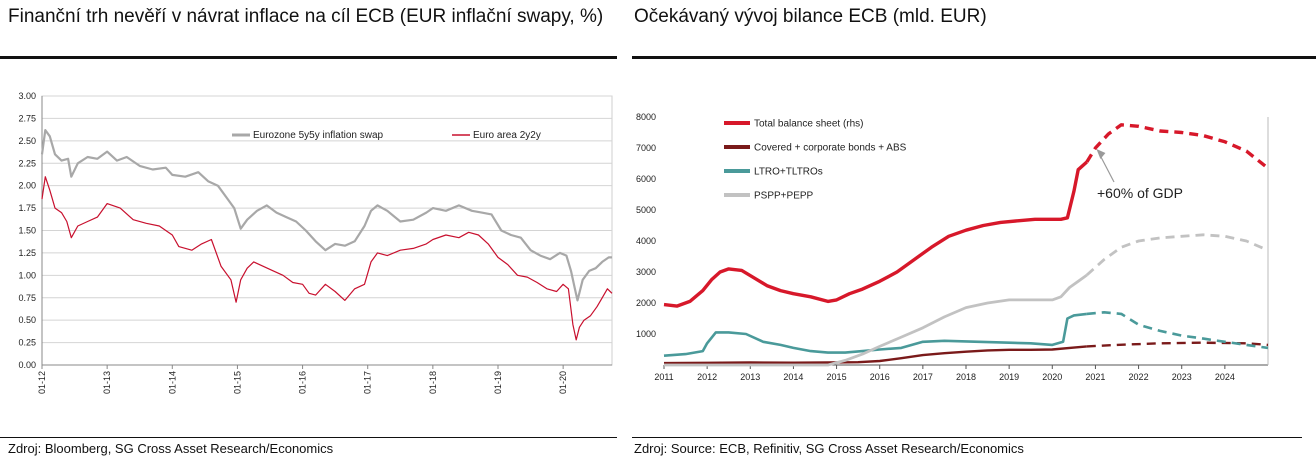 This screenshot has width=1316, height=468. I want to click on x-tick-label: 01-16, so click(303, 382).